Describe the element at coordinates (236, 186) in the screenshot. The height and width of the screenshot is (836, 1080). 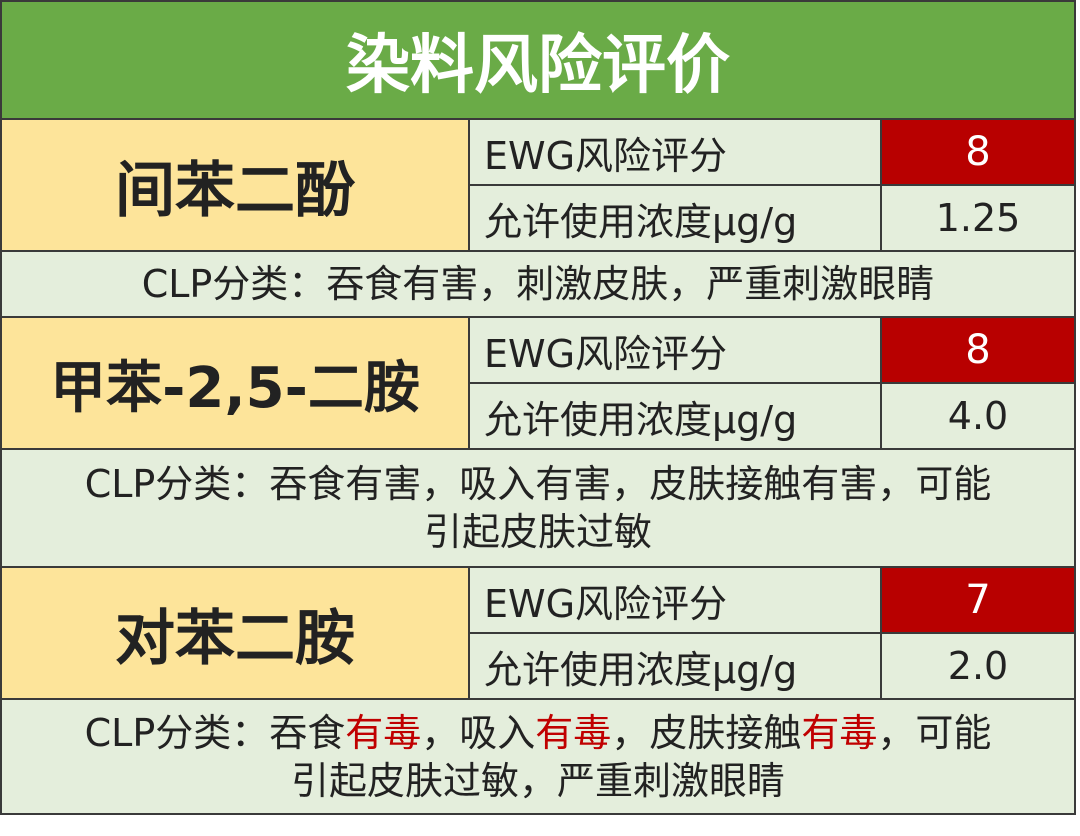
I see `chemical-name: 间苯二酚` at that location.